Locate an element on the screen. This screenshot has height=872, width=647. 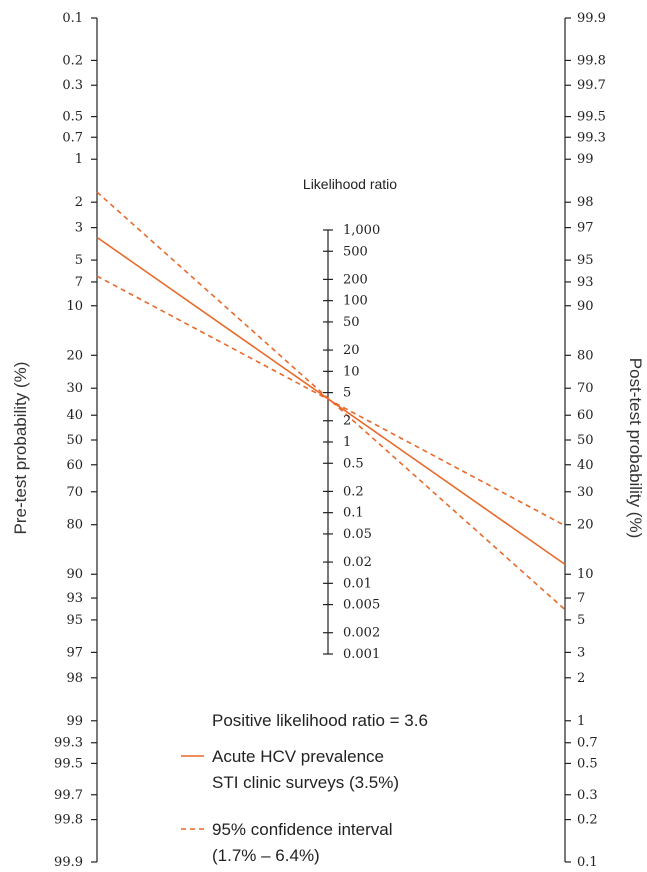
posttest-tick-label: 0.7 is located at coordinates (587, 743).